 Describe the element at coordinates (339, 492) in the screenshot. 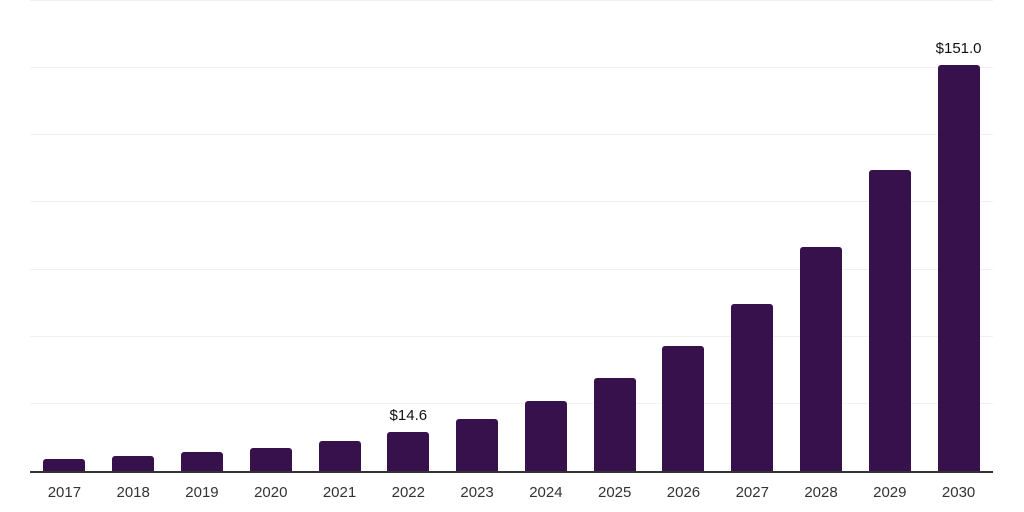

I see `x-tick-label-2021: 2021` at that location.